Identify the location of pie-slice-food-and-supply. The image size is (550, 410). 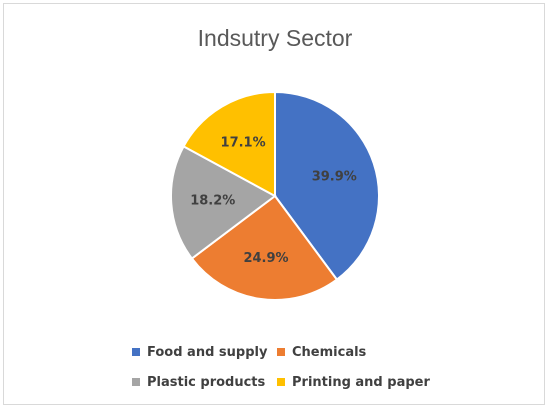
(327, 185).